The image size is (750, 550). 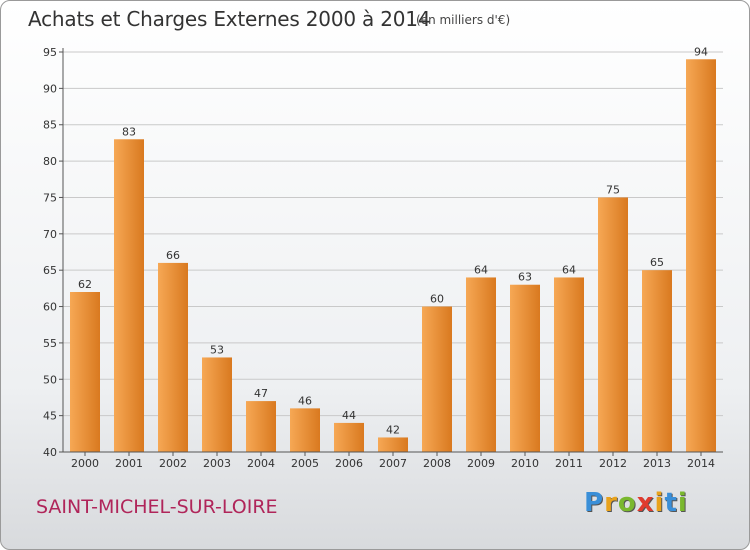 What do you see at coordinates (129, 463) in the screenshot?
I see `x-tick-label: 2001` at bounding box center [129, 463].